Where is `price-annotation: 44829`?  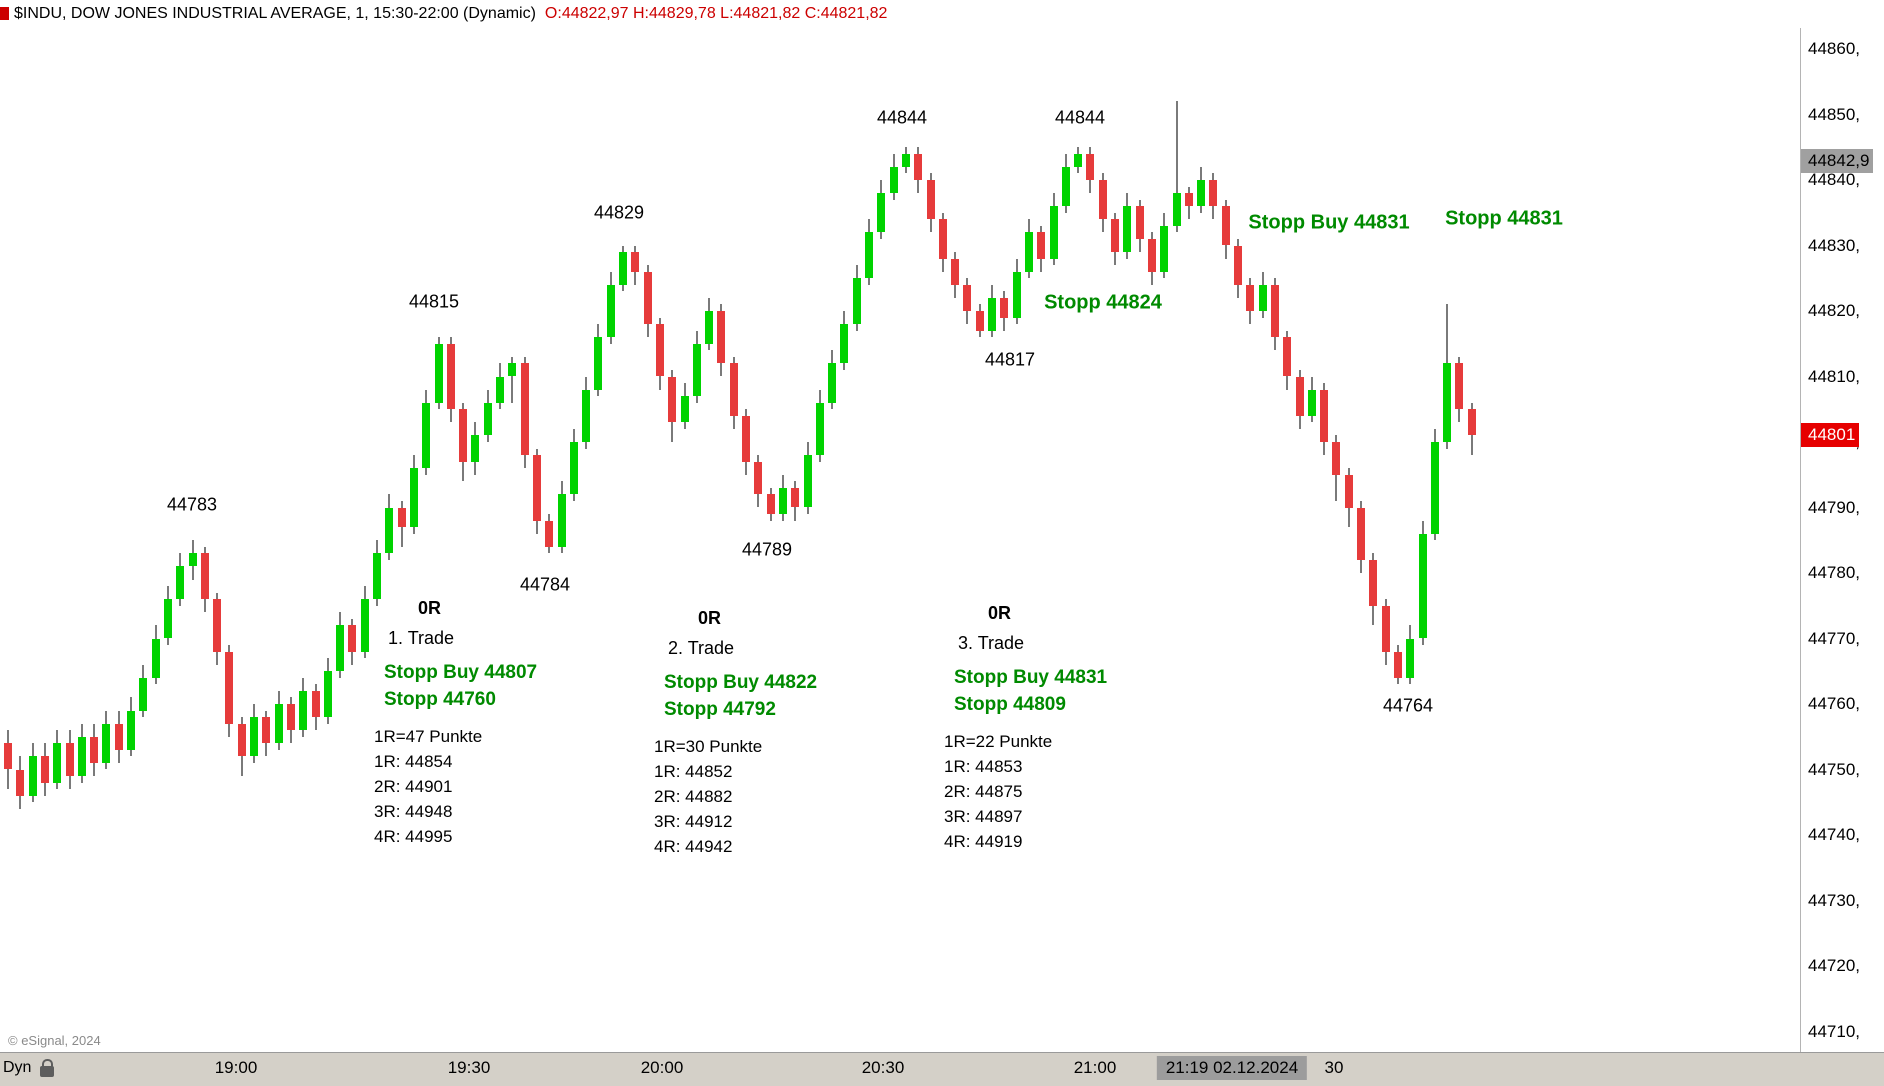 price-annotation: 44829 is located at coordinates (619, 212).